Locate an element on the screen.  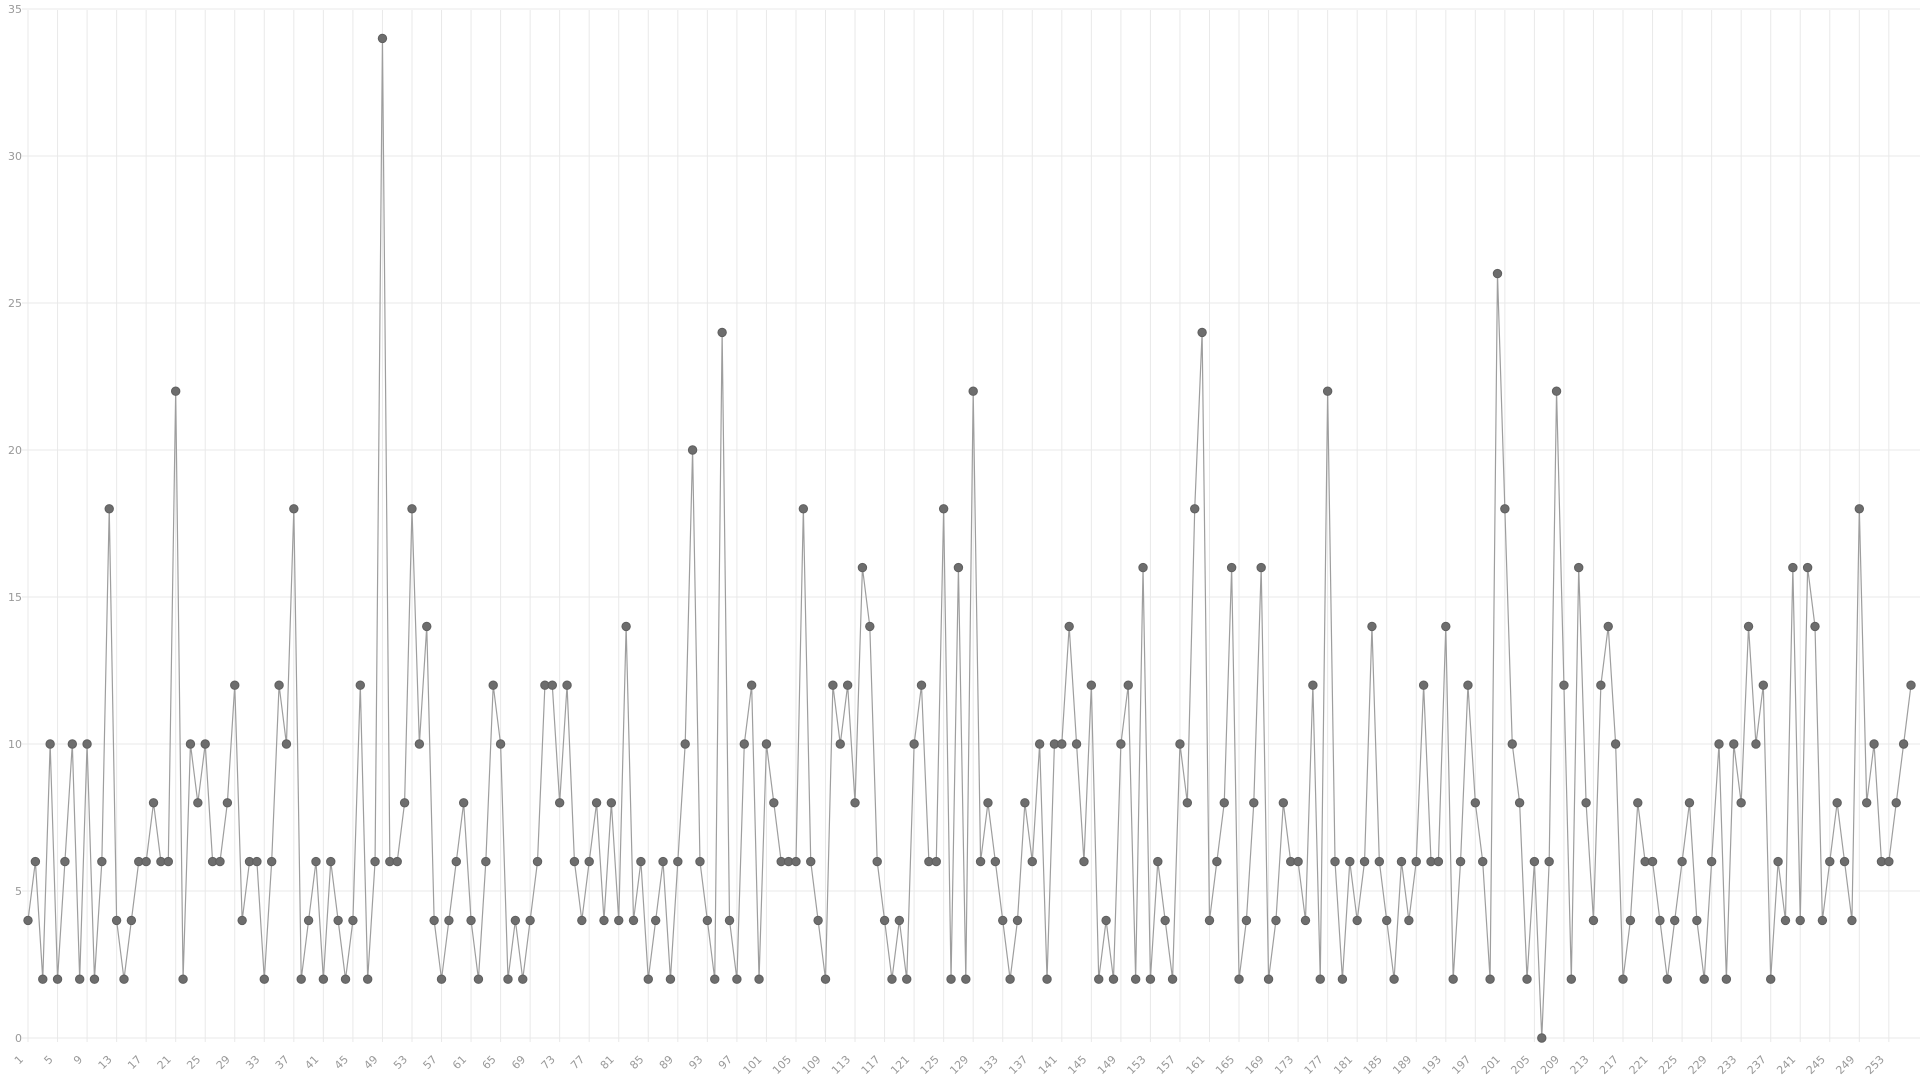
x-axis-label: 21 is located at coordinates (164, 1062).